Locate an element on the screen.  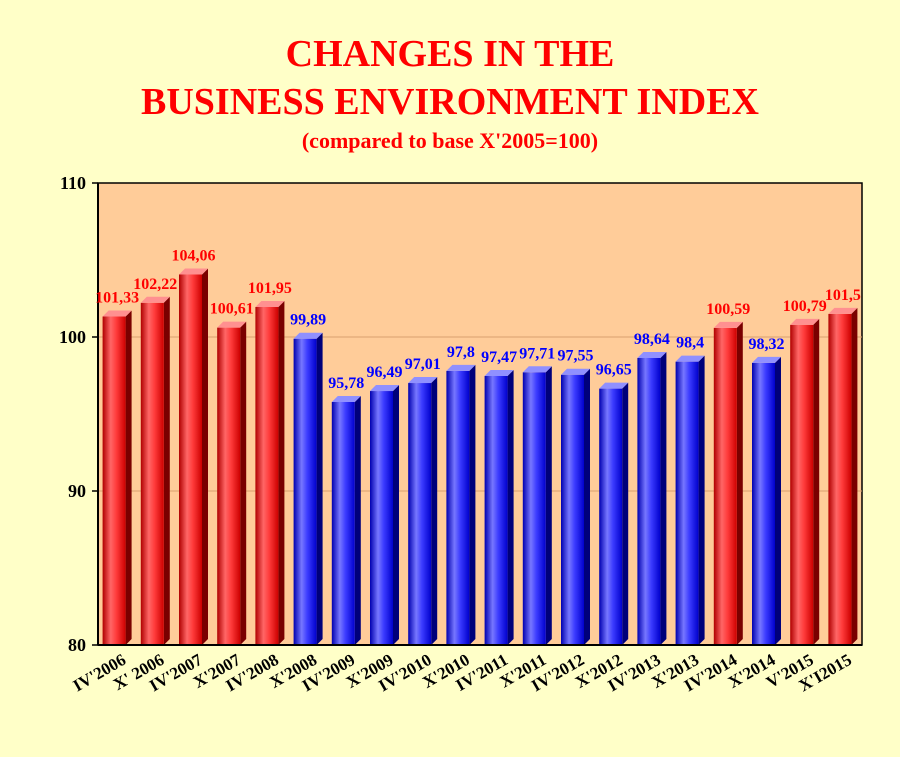
data-label: 95,78 is located at coordinates (346, 383).